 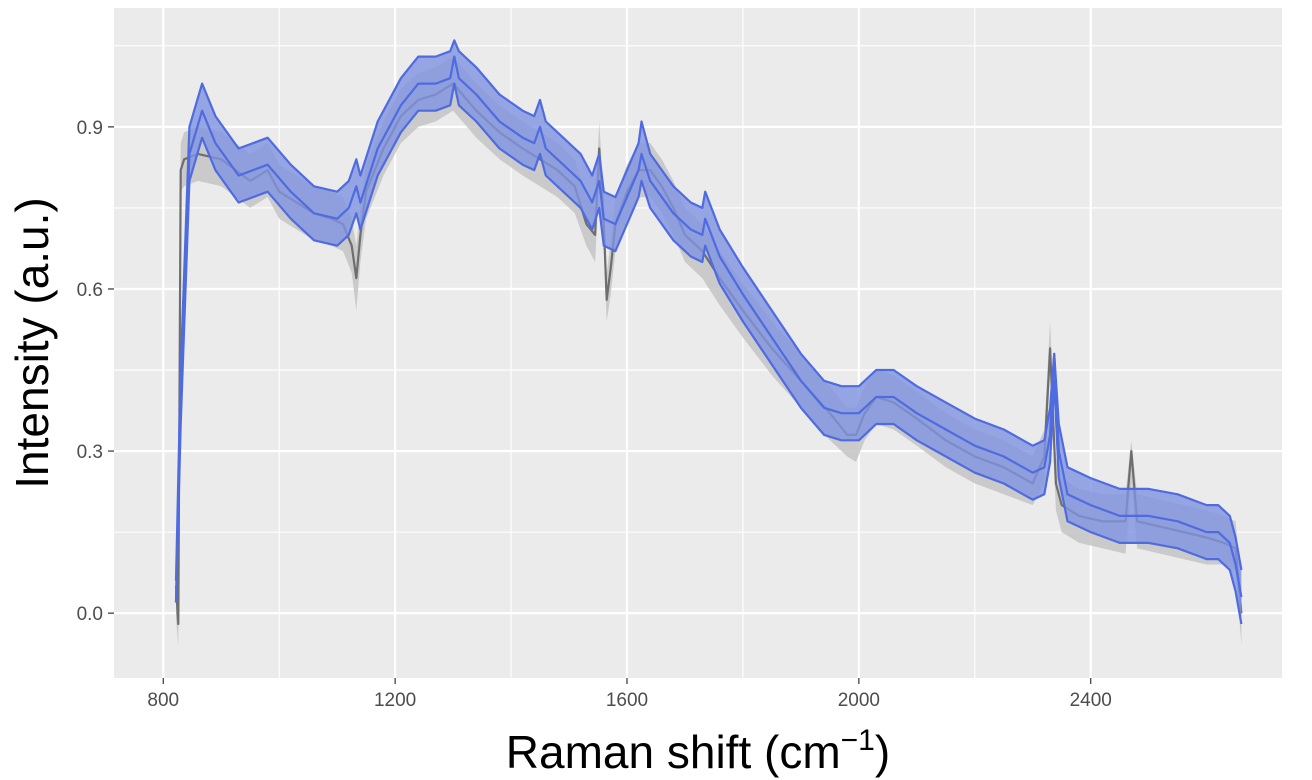 I want to click on y-axis-title: Intensity (a.u.), so click(x=32, y=342).